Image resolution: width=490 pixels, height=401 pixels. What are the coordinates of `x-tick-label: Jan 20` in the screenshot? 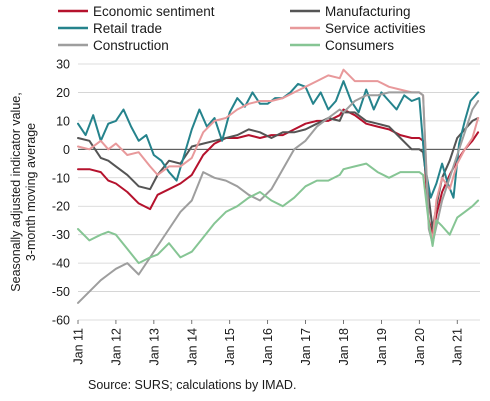 It's located at (420, 347).